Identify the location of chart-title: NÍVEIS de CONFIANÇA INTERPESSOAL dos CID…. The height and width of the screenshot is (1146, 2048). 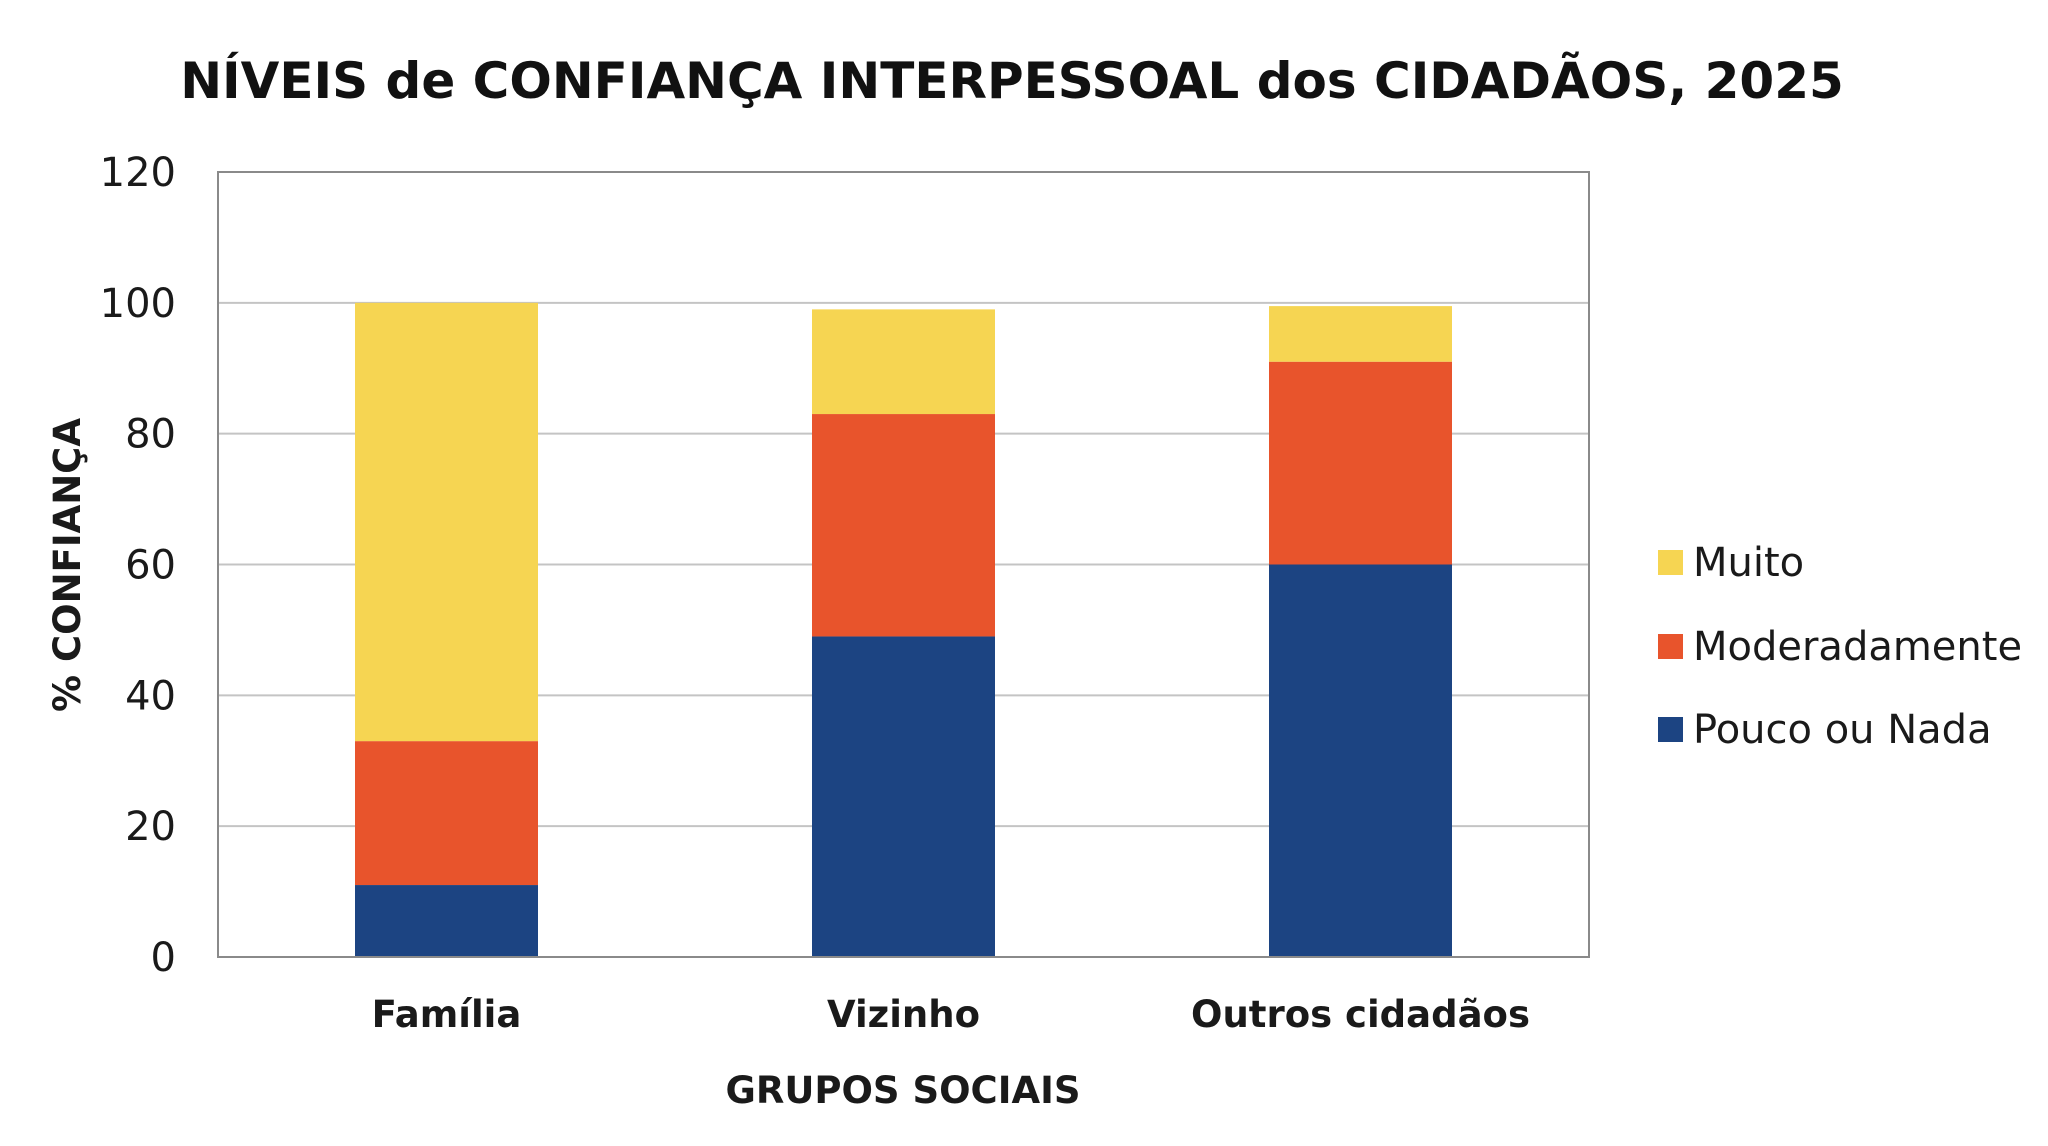
(1012, 80).